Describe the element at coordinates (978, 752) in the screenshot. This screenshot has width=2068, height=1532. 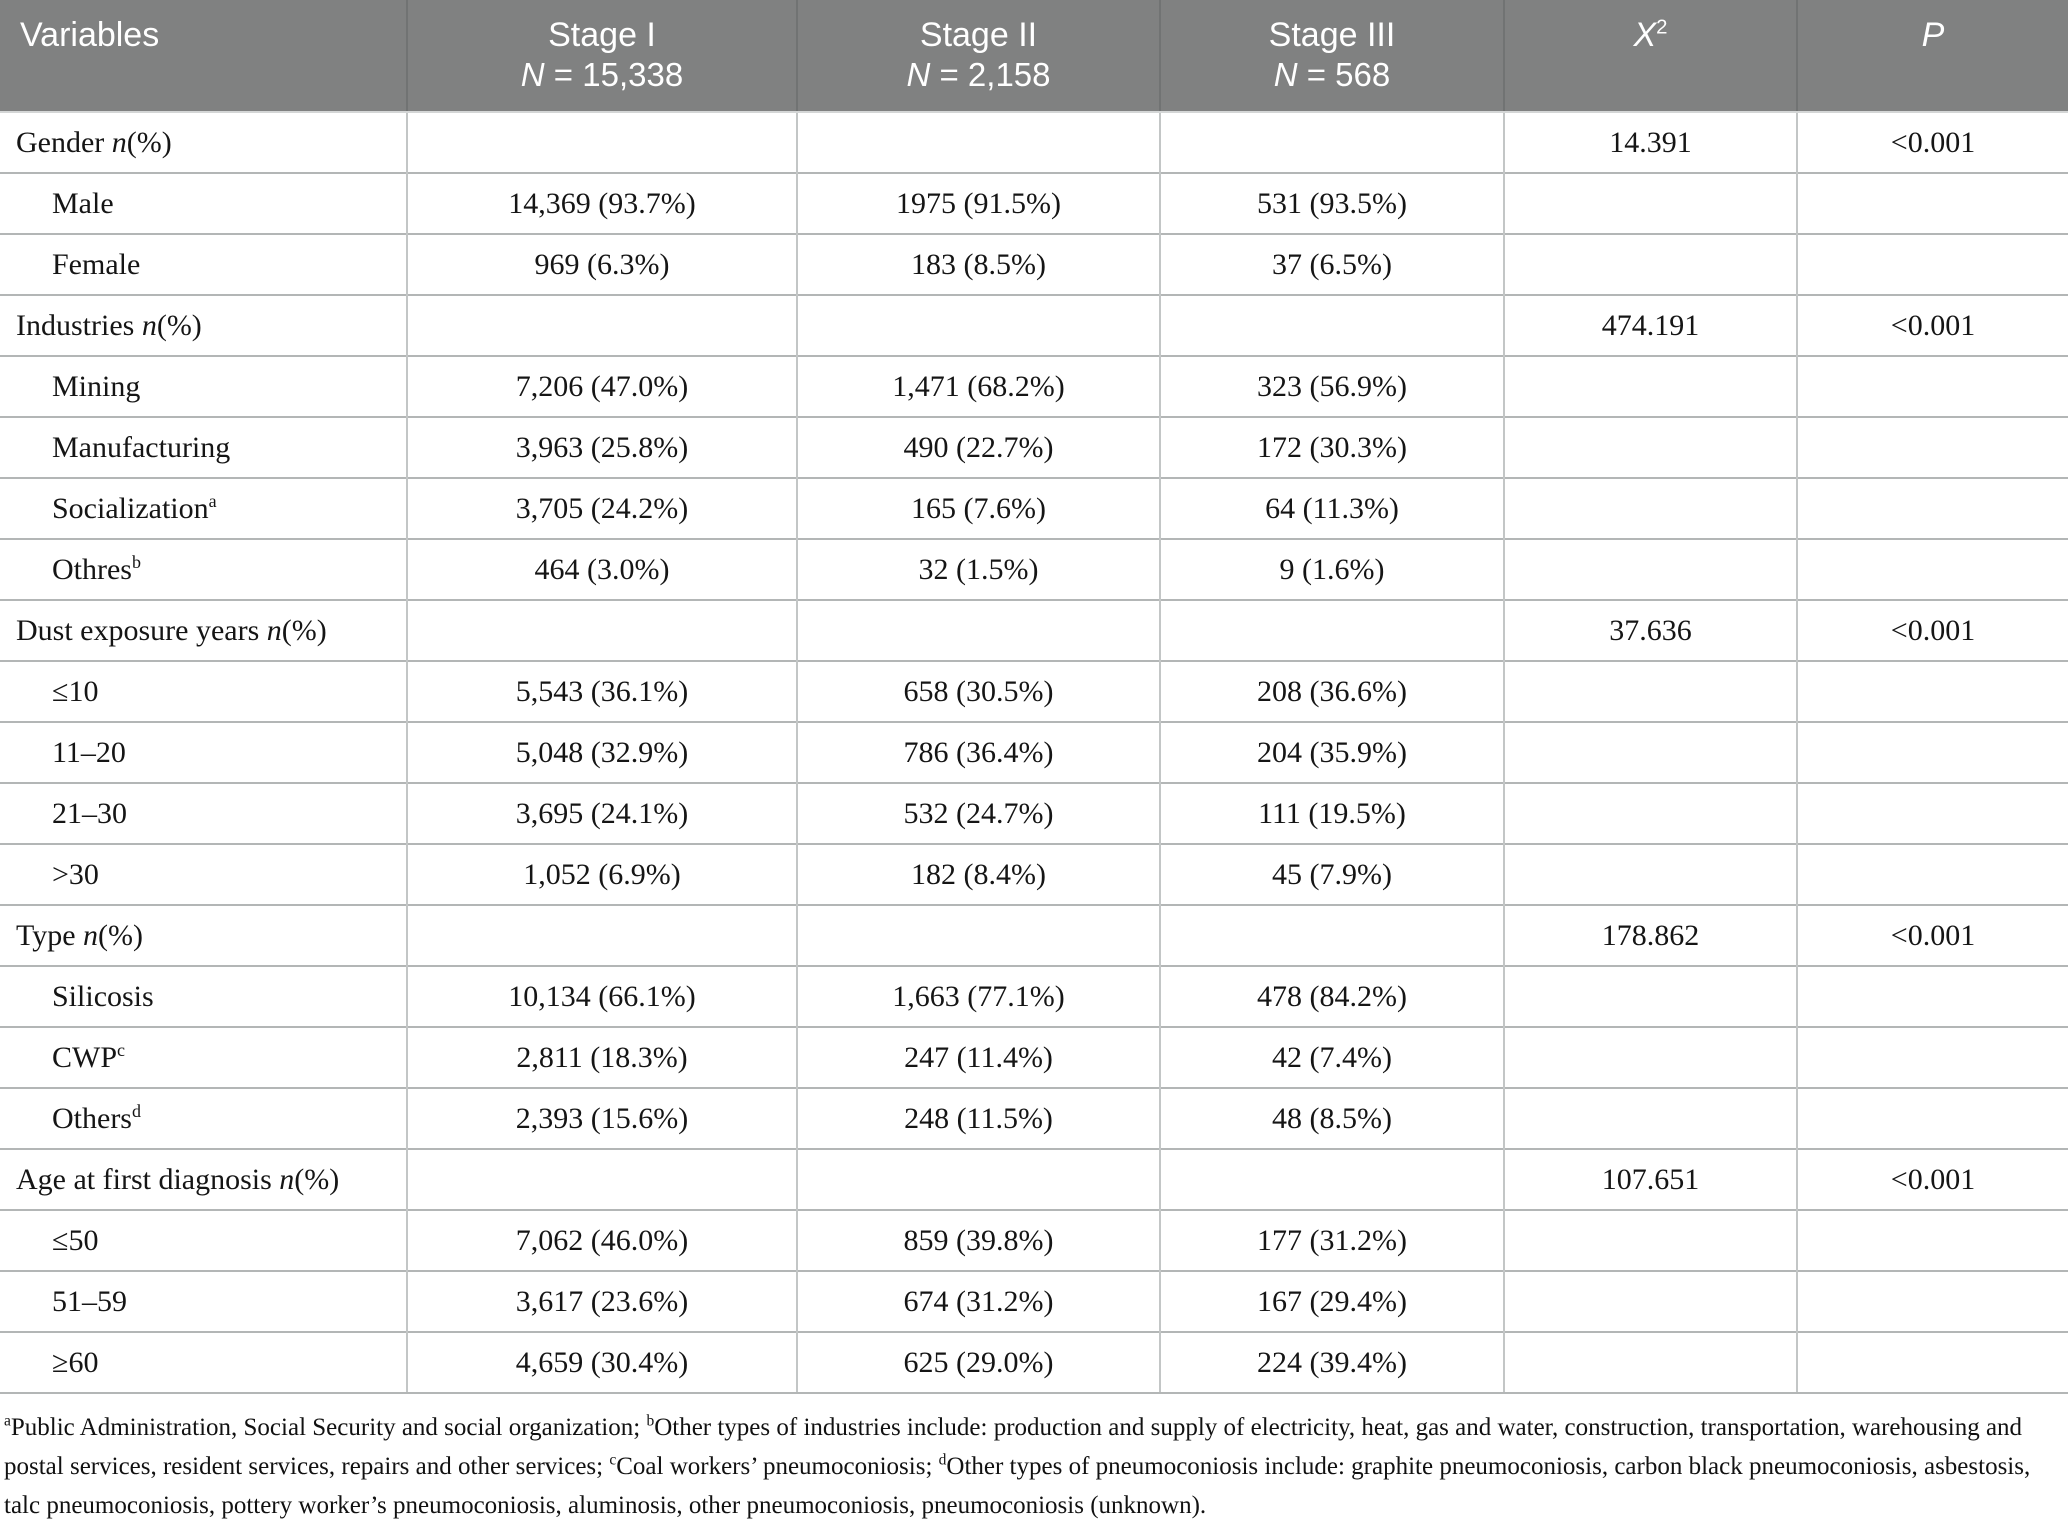
I see `stage2-cell: 786 (36.4%)` at that location.